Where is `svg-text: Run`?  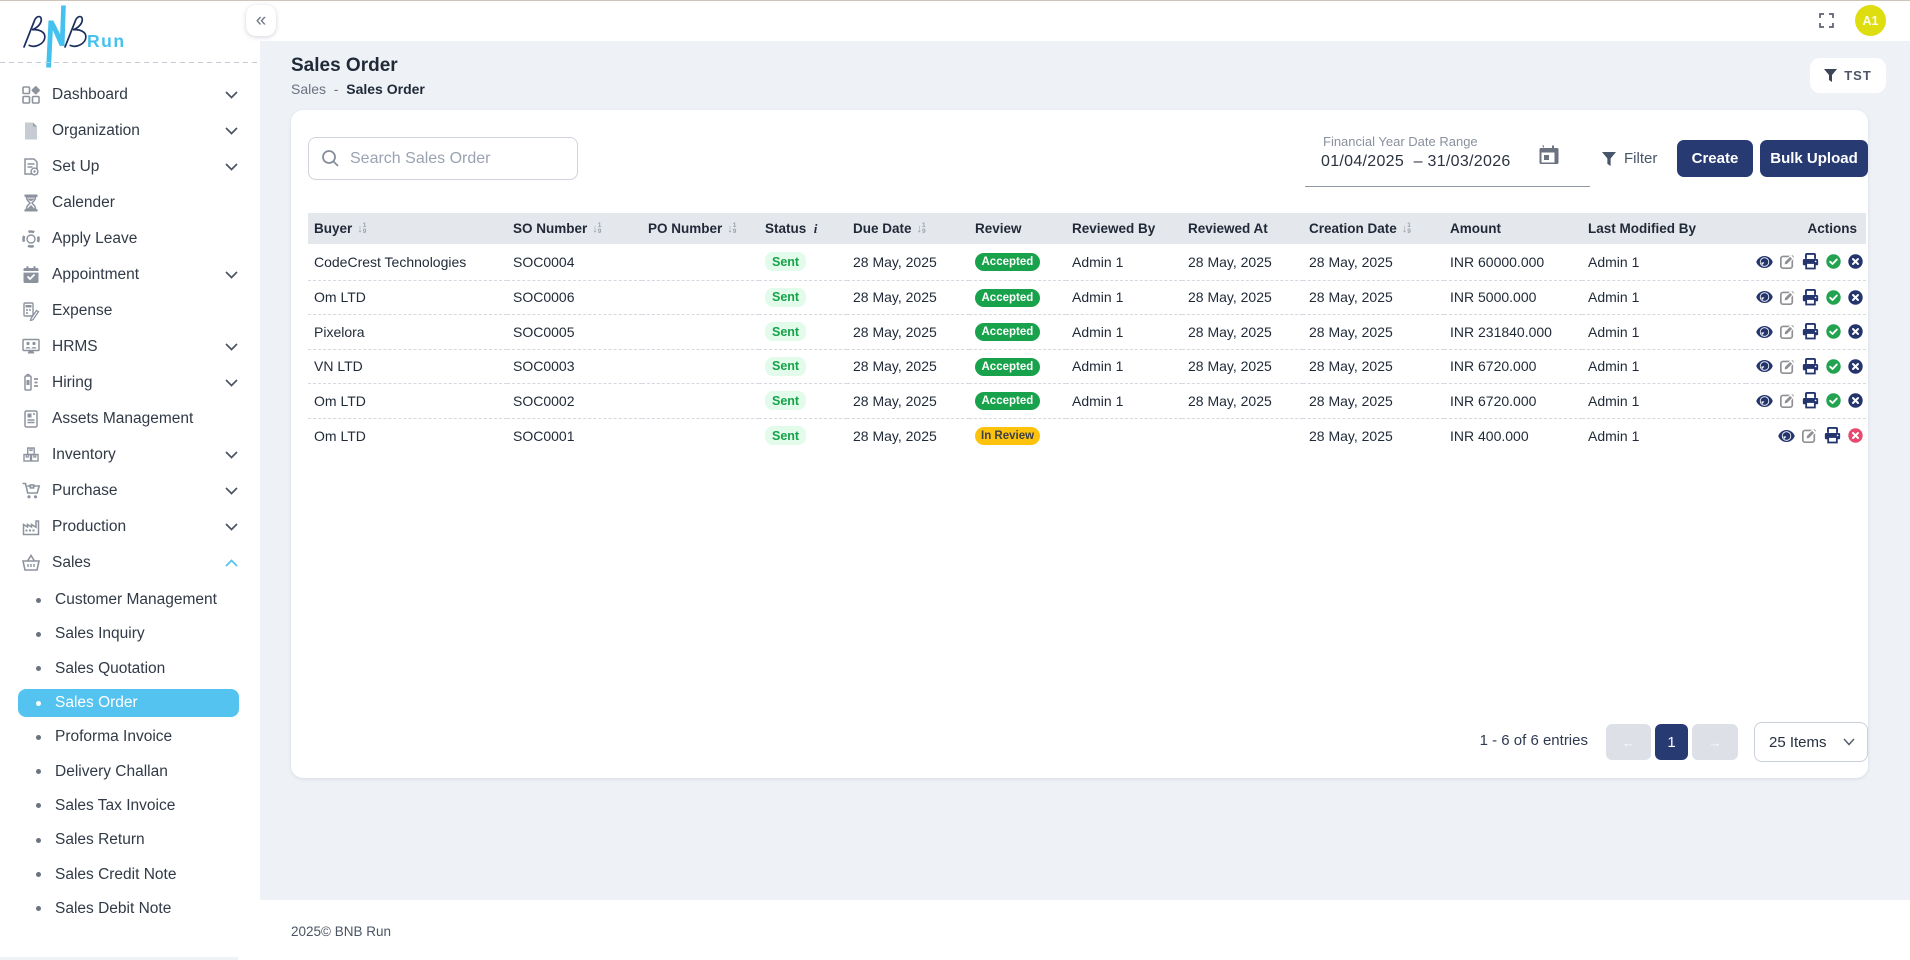
svg-text: Run is located at coordinates (106, 41).